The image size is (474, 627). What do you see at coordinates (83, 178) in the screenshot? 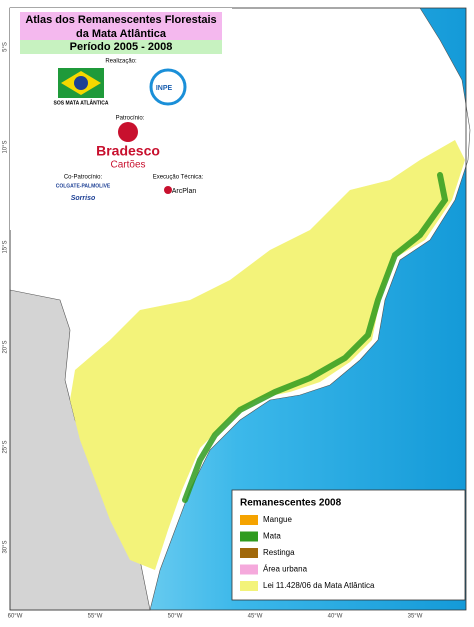
I see `label: Co-Patrocínio:` at bounding box center [83, 178].